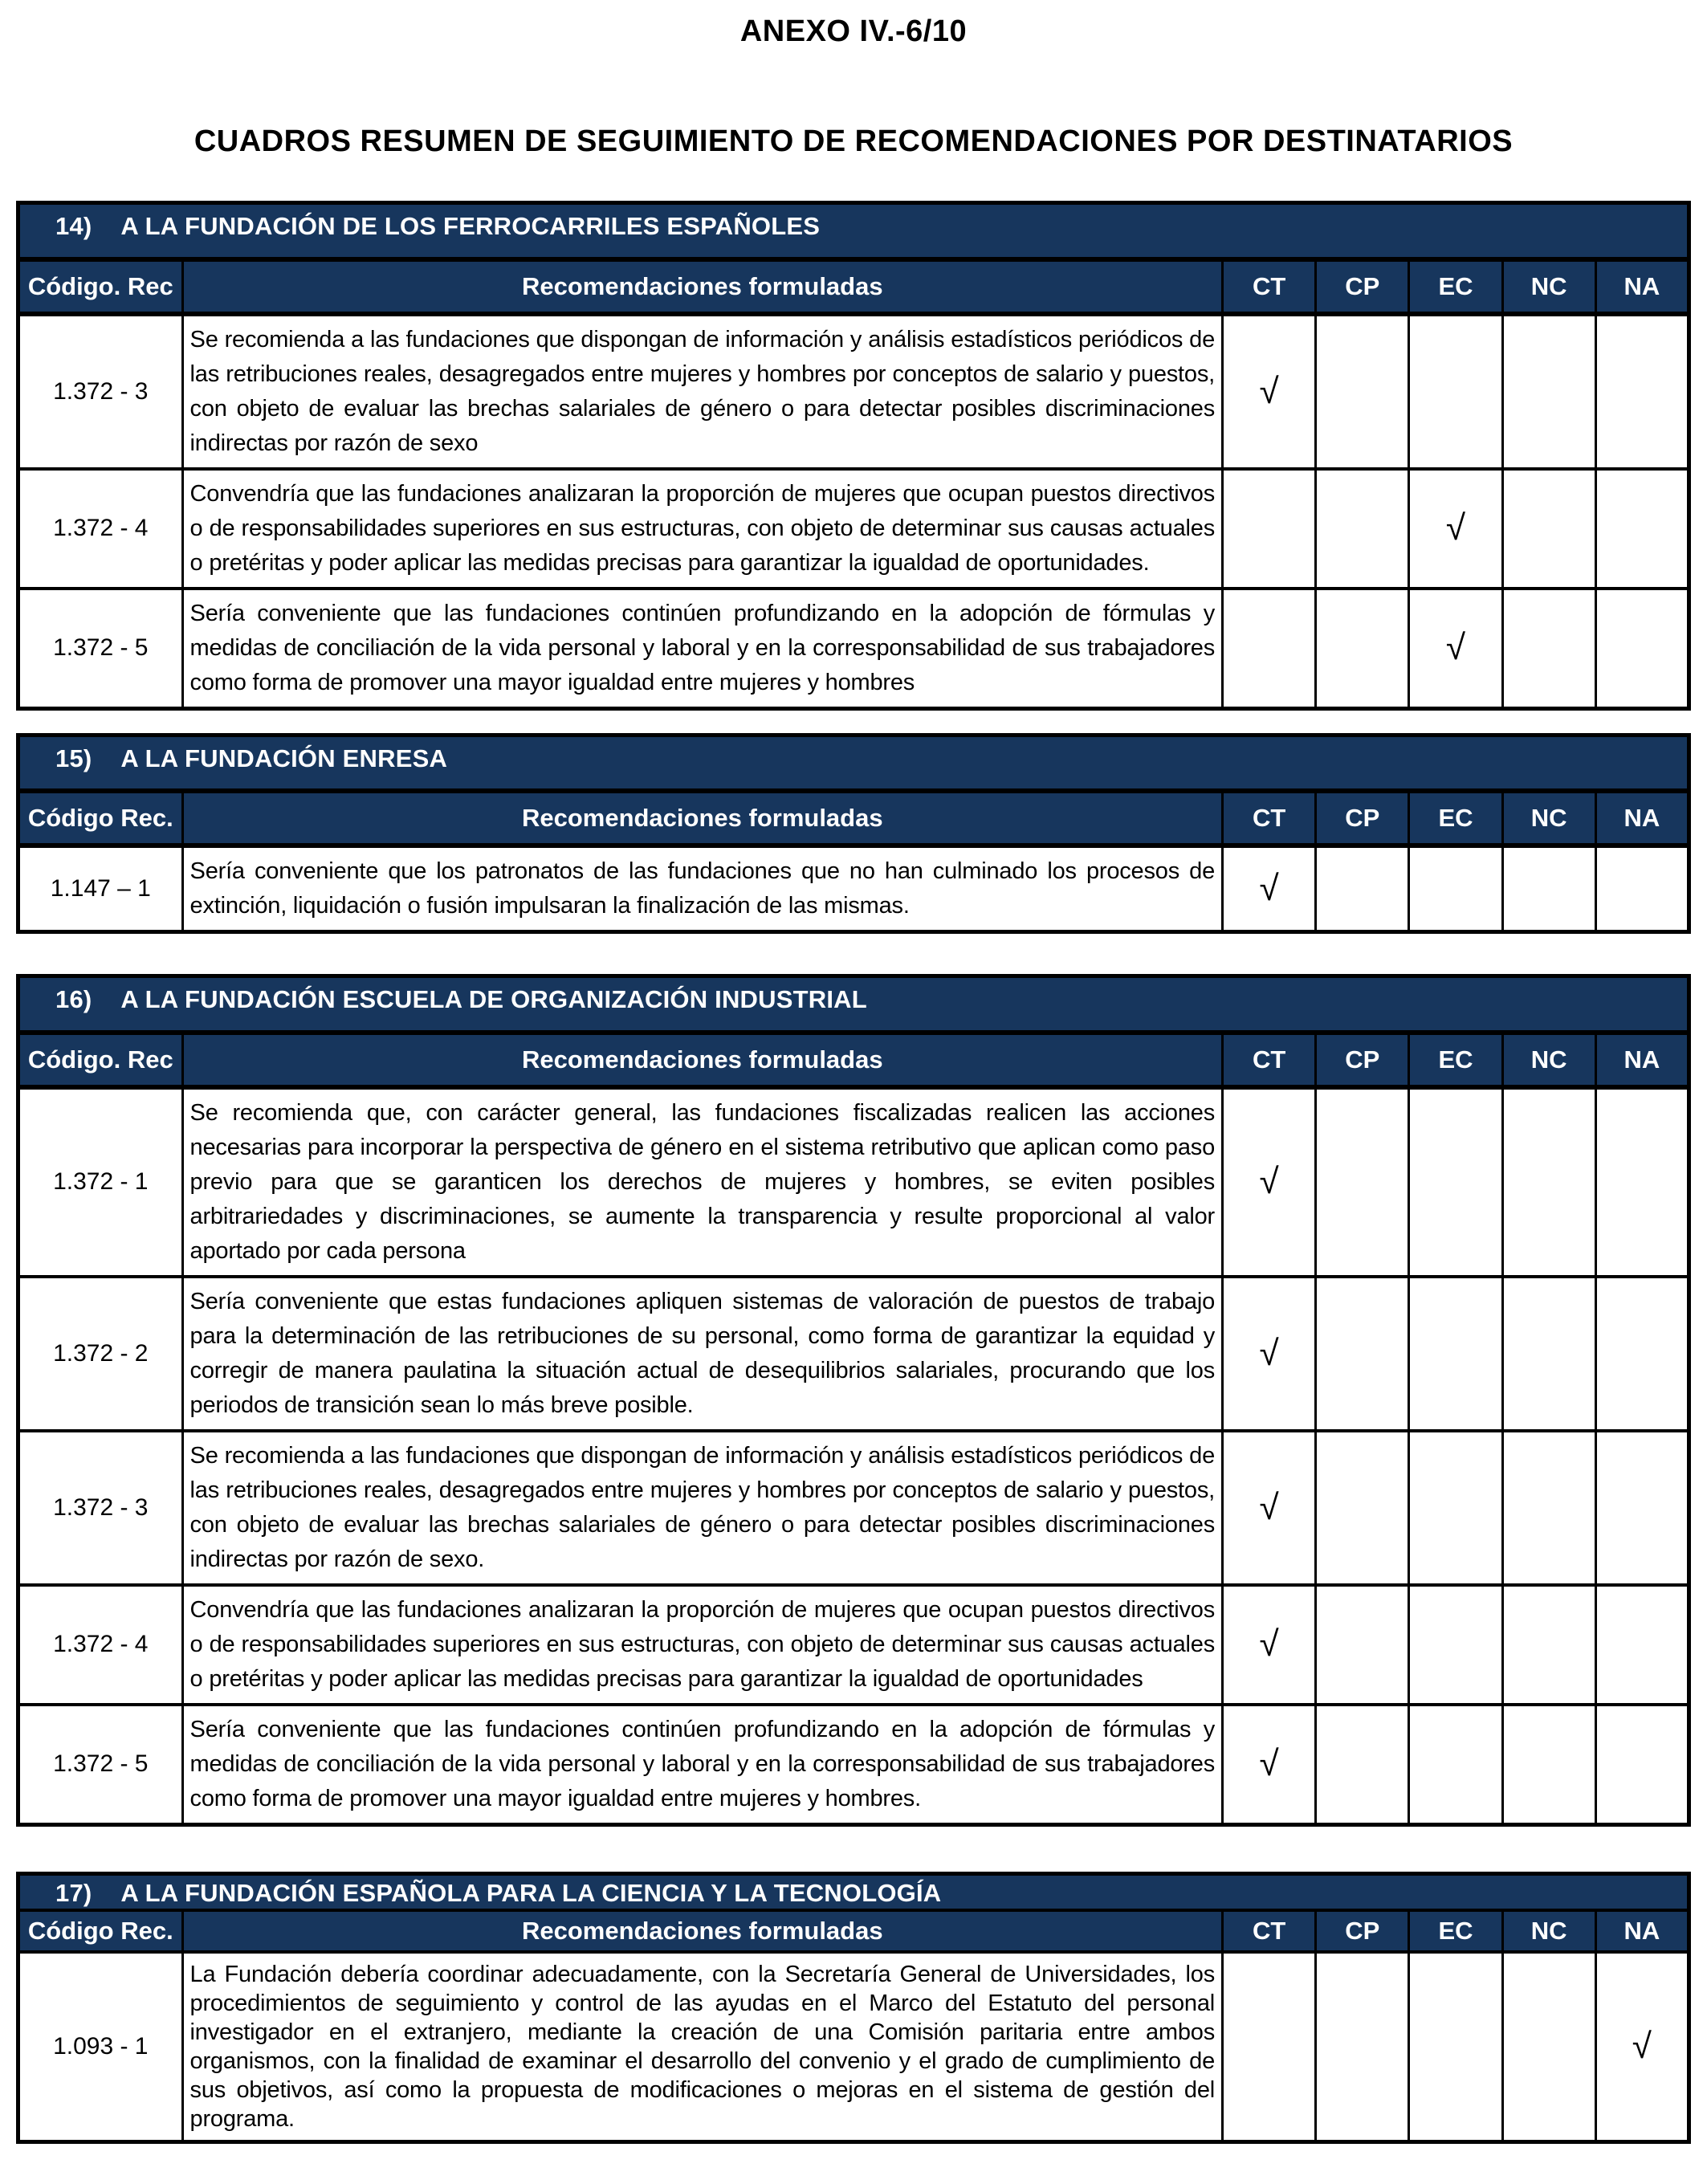  Describe the element at coordinates (73, 1893) in the screenshot. I see `section-number: 17)` at that location.